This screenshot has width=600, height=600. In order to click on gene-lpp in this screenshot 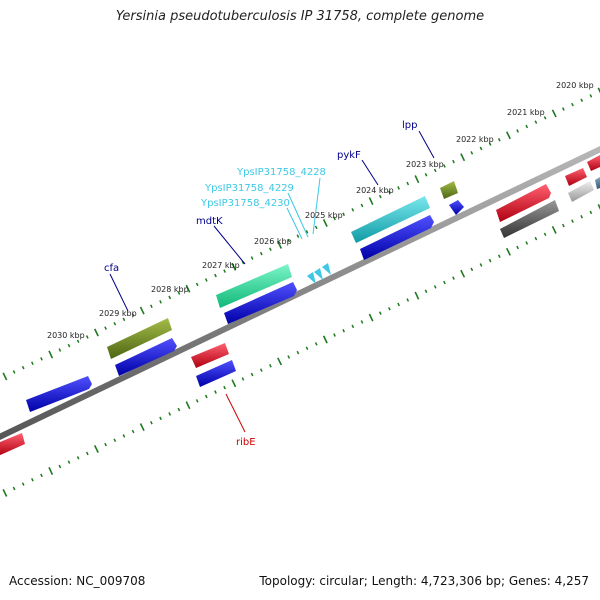, I will do `click(449, 190)`.